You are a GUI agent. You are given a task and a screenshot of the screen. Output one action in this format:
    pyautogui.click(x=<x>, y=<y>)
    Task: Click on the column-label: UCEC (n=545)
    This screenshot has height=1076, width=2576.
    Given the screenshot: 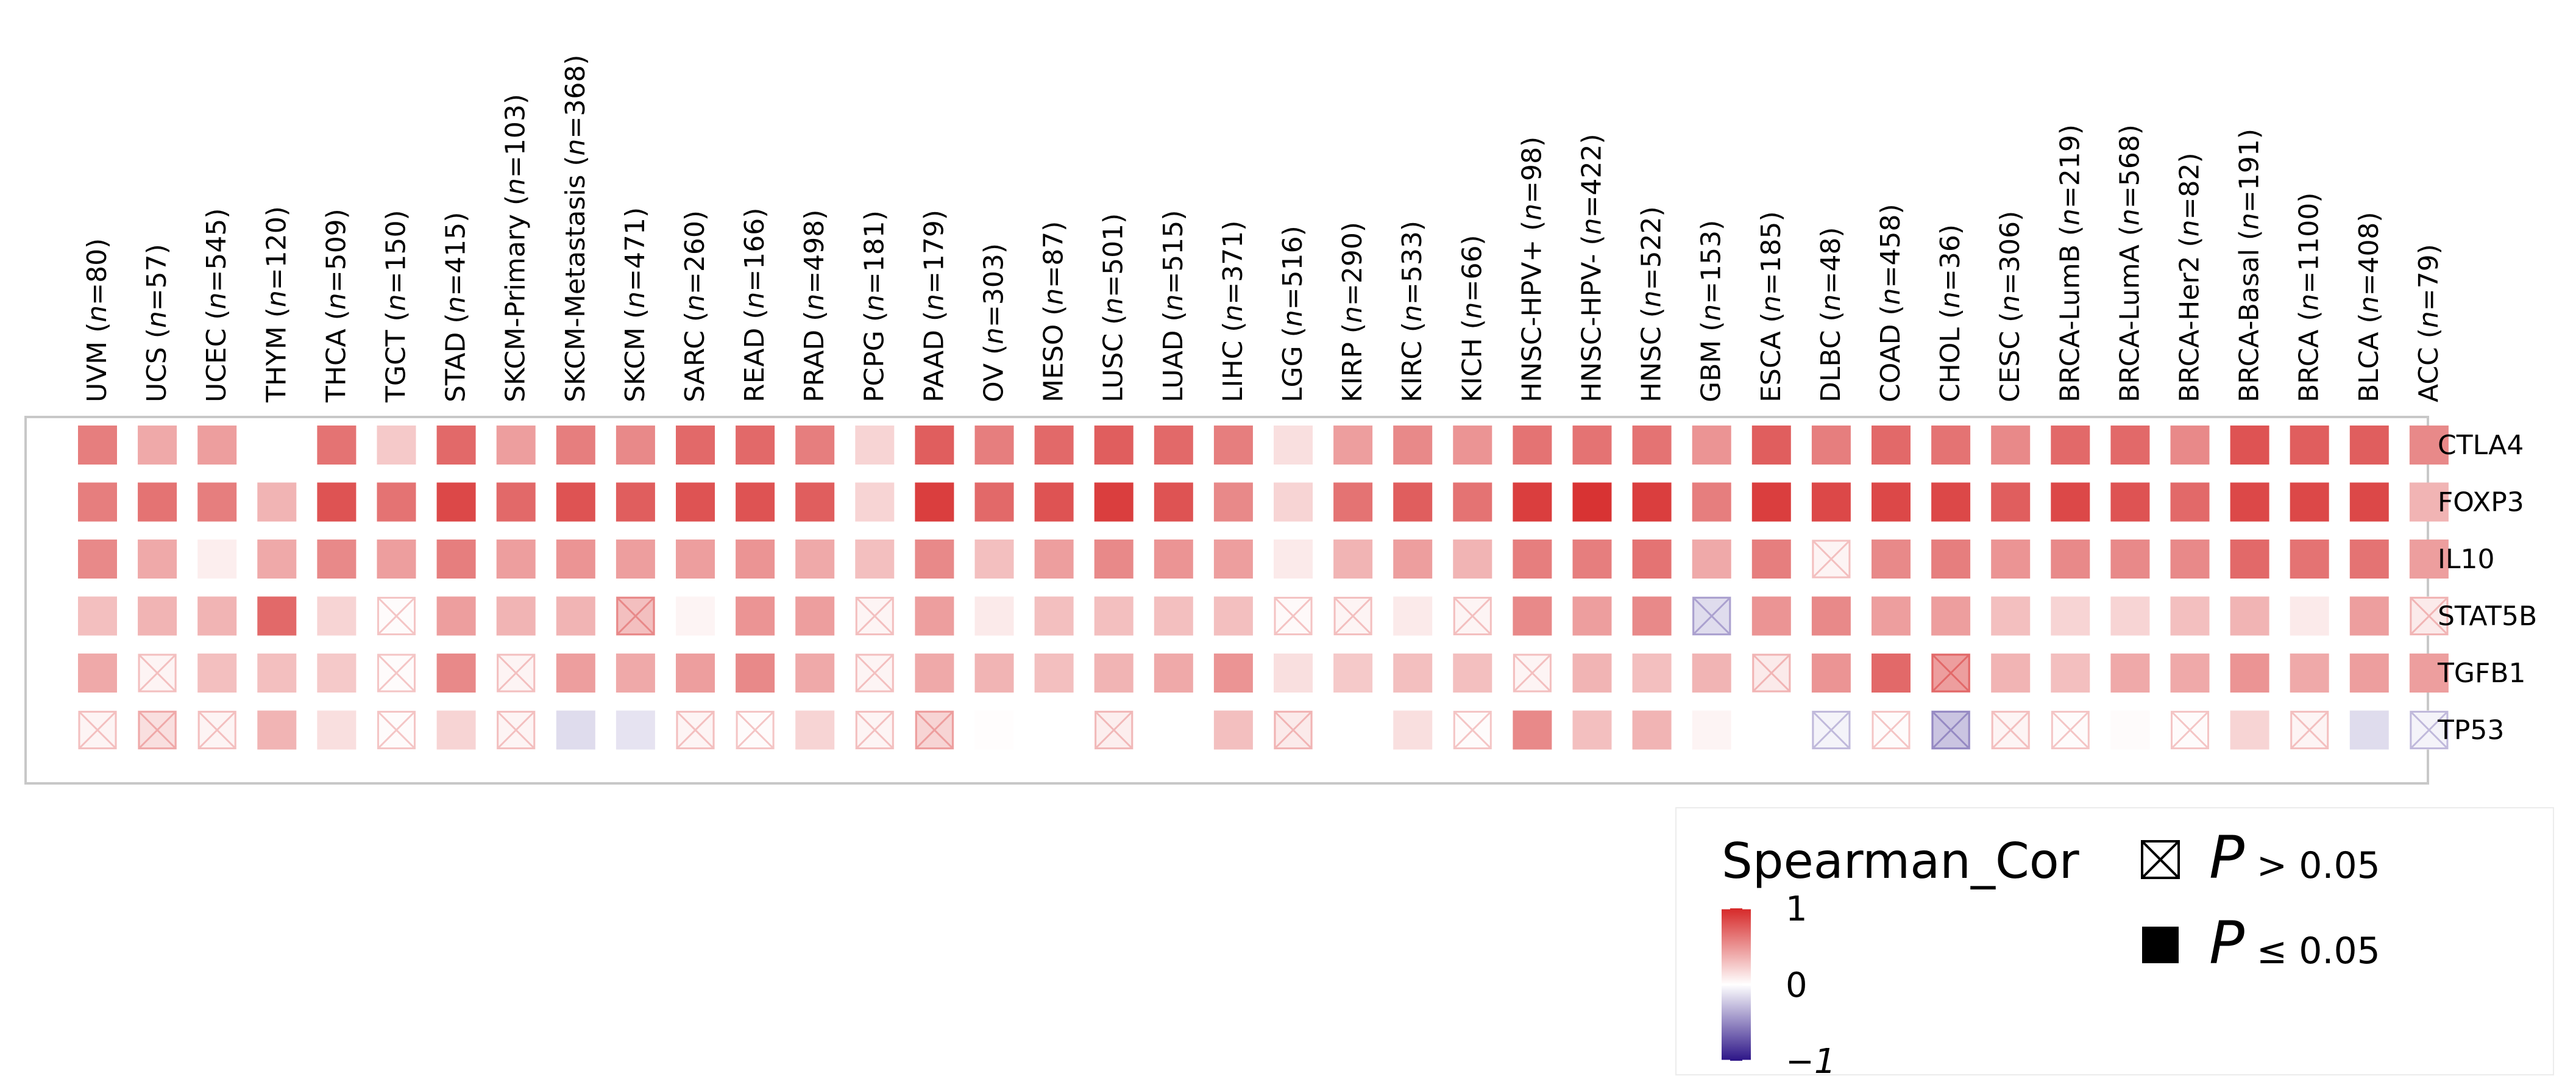 What is the action you would take?
    pyautogui.click(x=216, y=305)
    